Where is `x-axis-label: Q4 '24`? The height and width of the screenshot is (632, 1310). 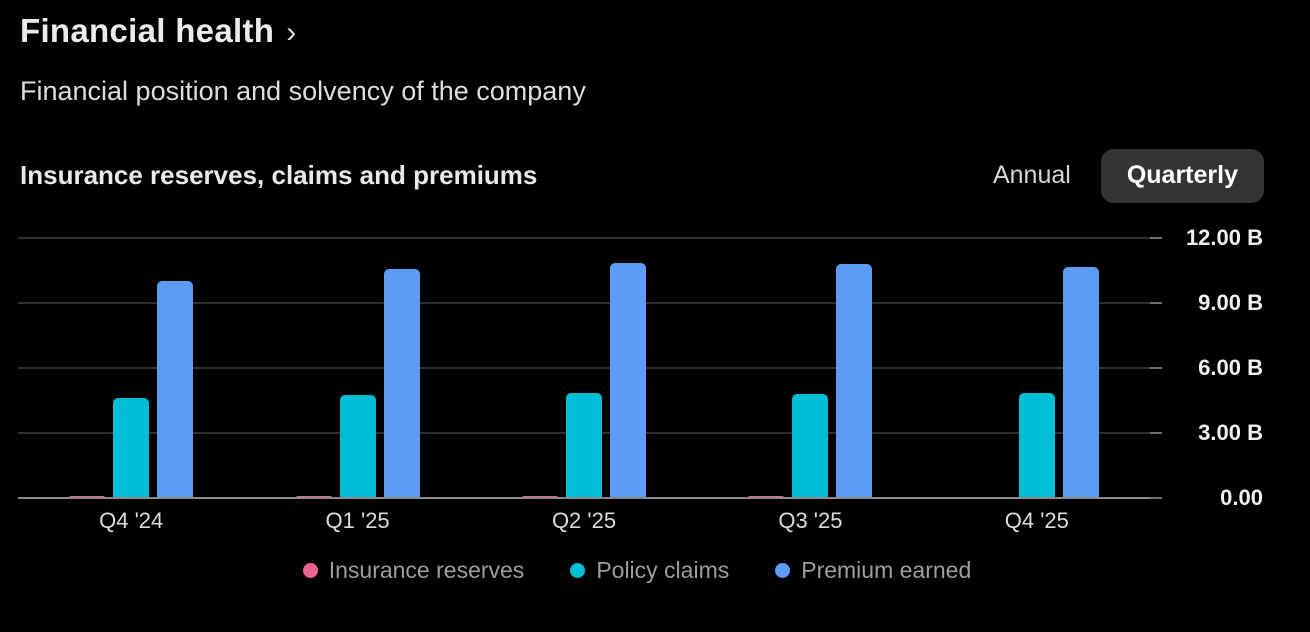
x-axis-label: Q4 '24 is located at coordinates (131, 520).